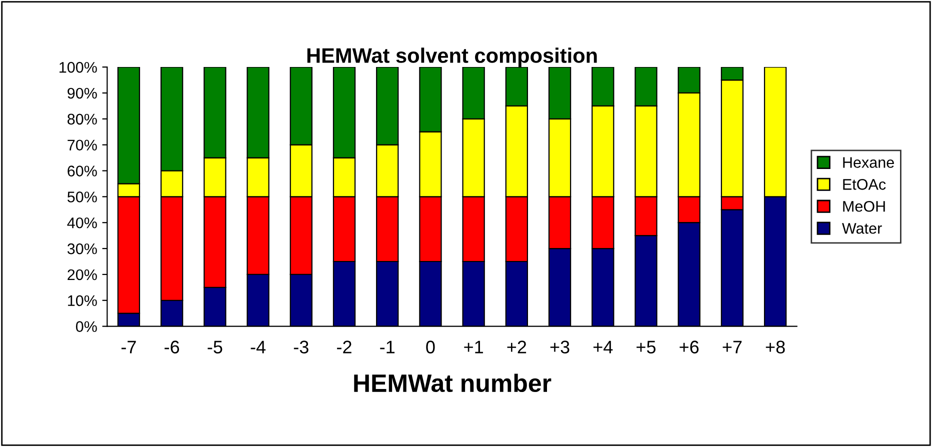 This screenshot has width=932, height=447. What do you see at coordinates (258, 347) in the screenshot?
I see `x-tick-label: -4` at bounding box center [258, 347].